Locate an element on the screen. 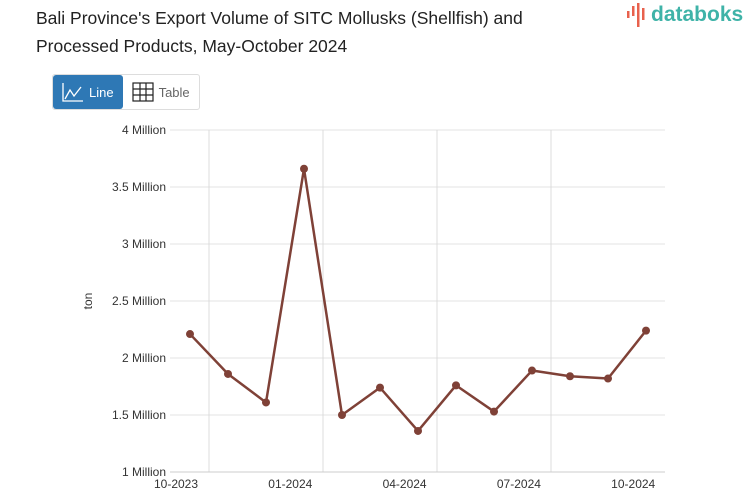 This screenshot has width=753, height=498. table-view-button: Table is located at coordinates (161, 92).